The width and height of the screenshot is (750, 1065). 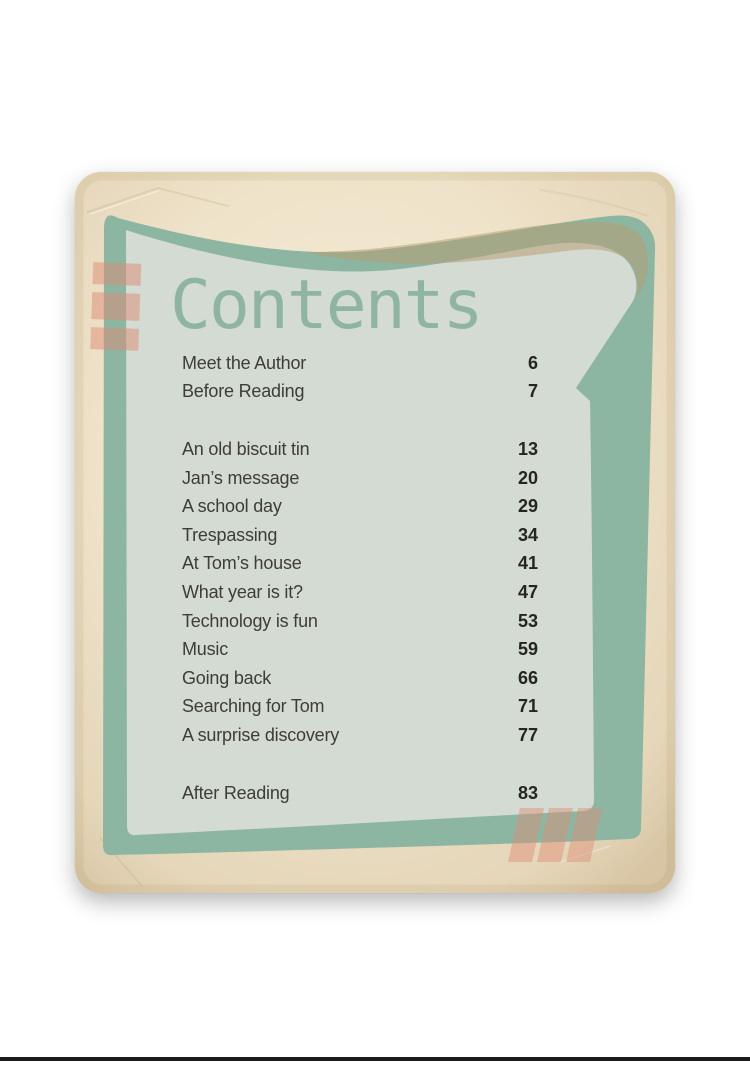 What do you see at coordinates (360, 392) in the screenshot?
I see `toc-row: Before Reading 7` at bounding box center [360, 392].